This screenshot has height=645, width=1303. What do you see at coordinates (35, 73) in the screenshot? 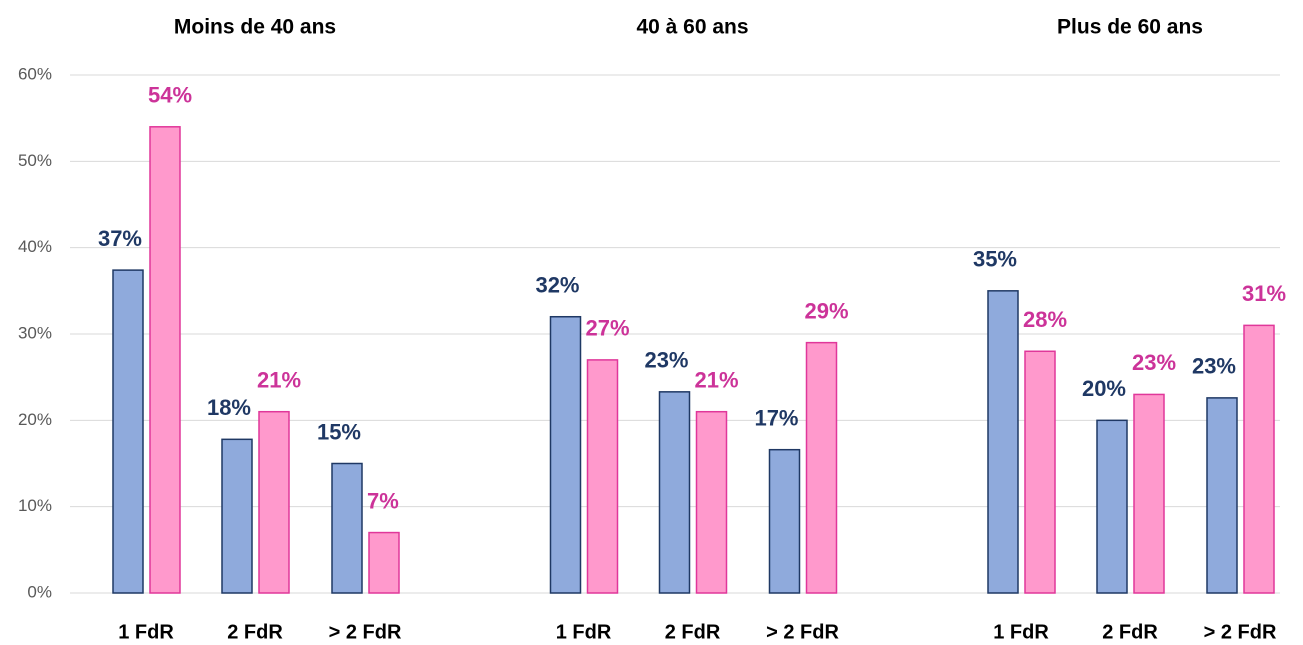
I see `y-tick-label: 60%` at bounding box center [35, 73].